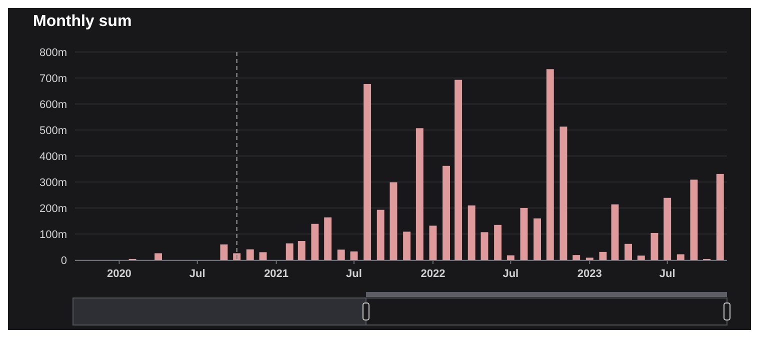  What do you see at coordinates (433, 274) in the screenshot?
I see `x-tick-label: 2022` at bounding box center [433, 274].